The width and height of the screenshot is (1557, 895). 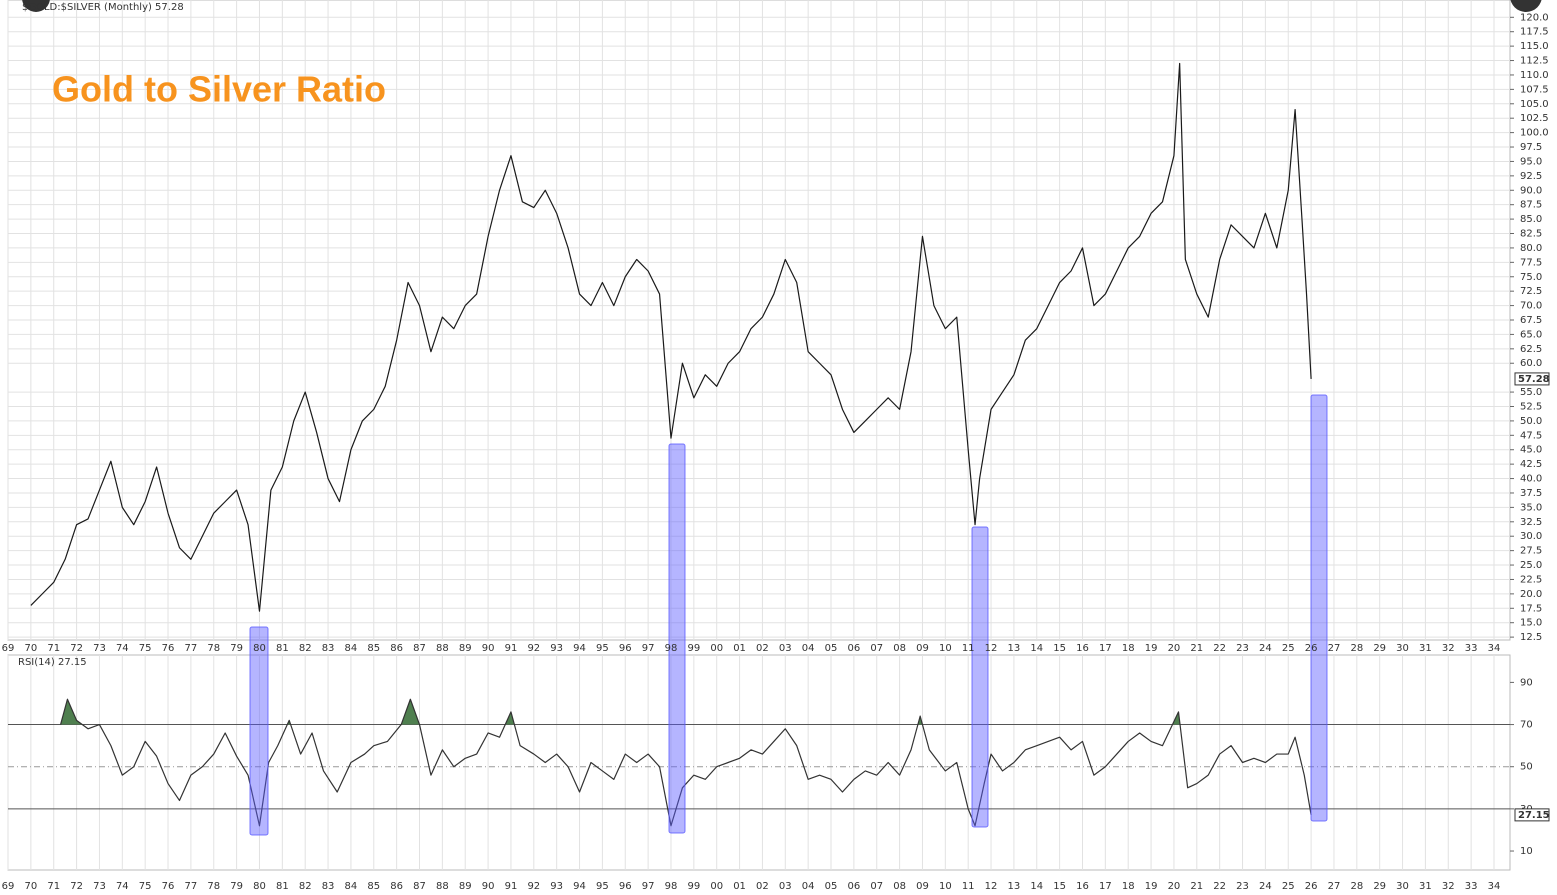 I want to click on y-tick-label: 87.5, so click(x=1531, y=205).